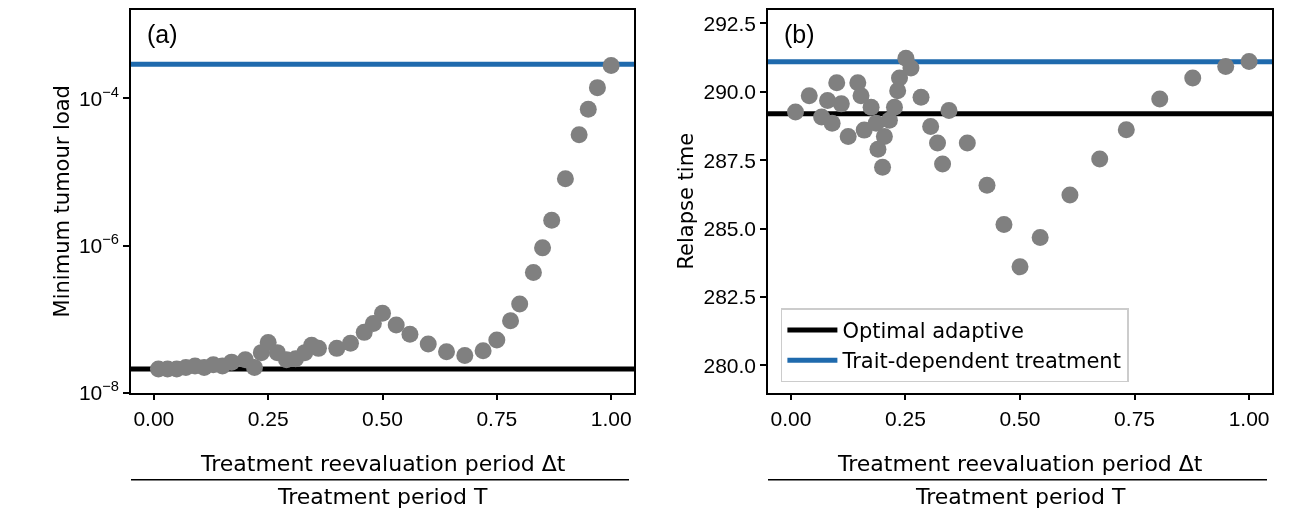 The image size is (1290, 529). I want to click on y-tick-label: 280.0, so click(730, 365).